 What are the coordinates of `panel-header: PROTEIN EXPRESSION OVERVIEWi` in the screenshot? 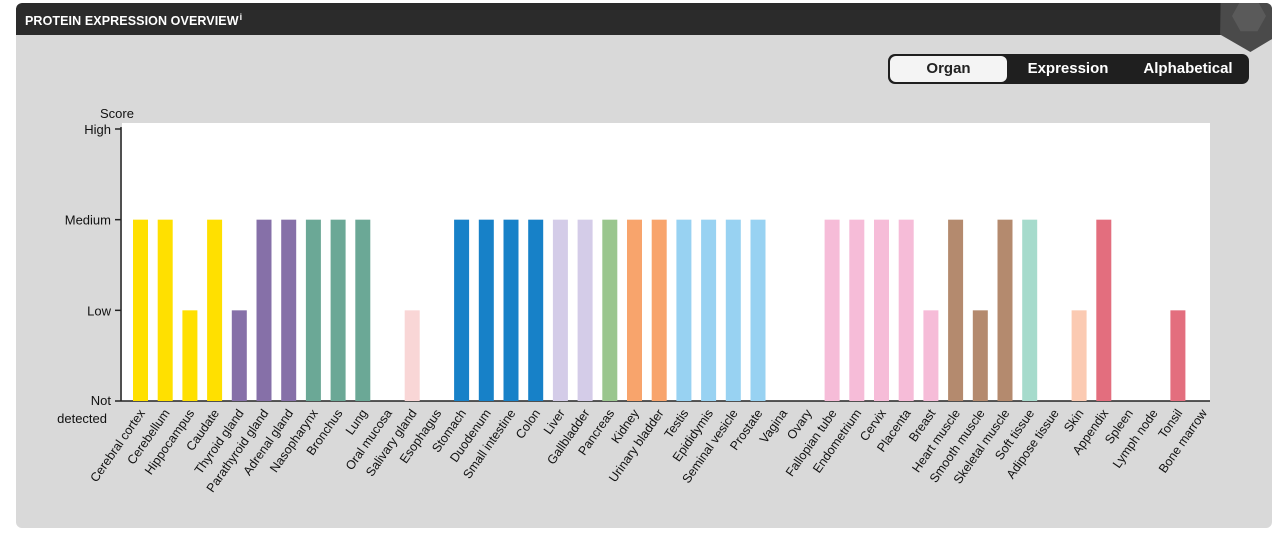 It's located at (644, 19).